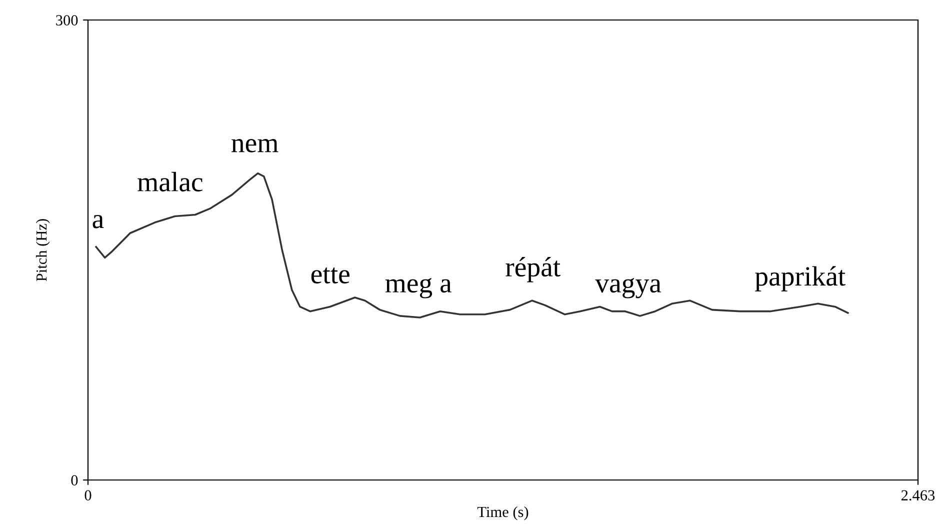  What do you see at coordinates (918, 495) in the screenshot?
I see `x-tick-label: 2.463` at bounding box center [918, 495].